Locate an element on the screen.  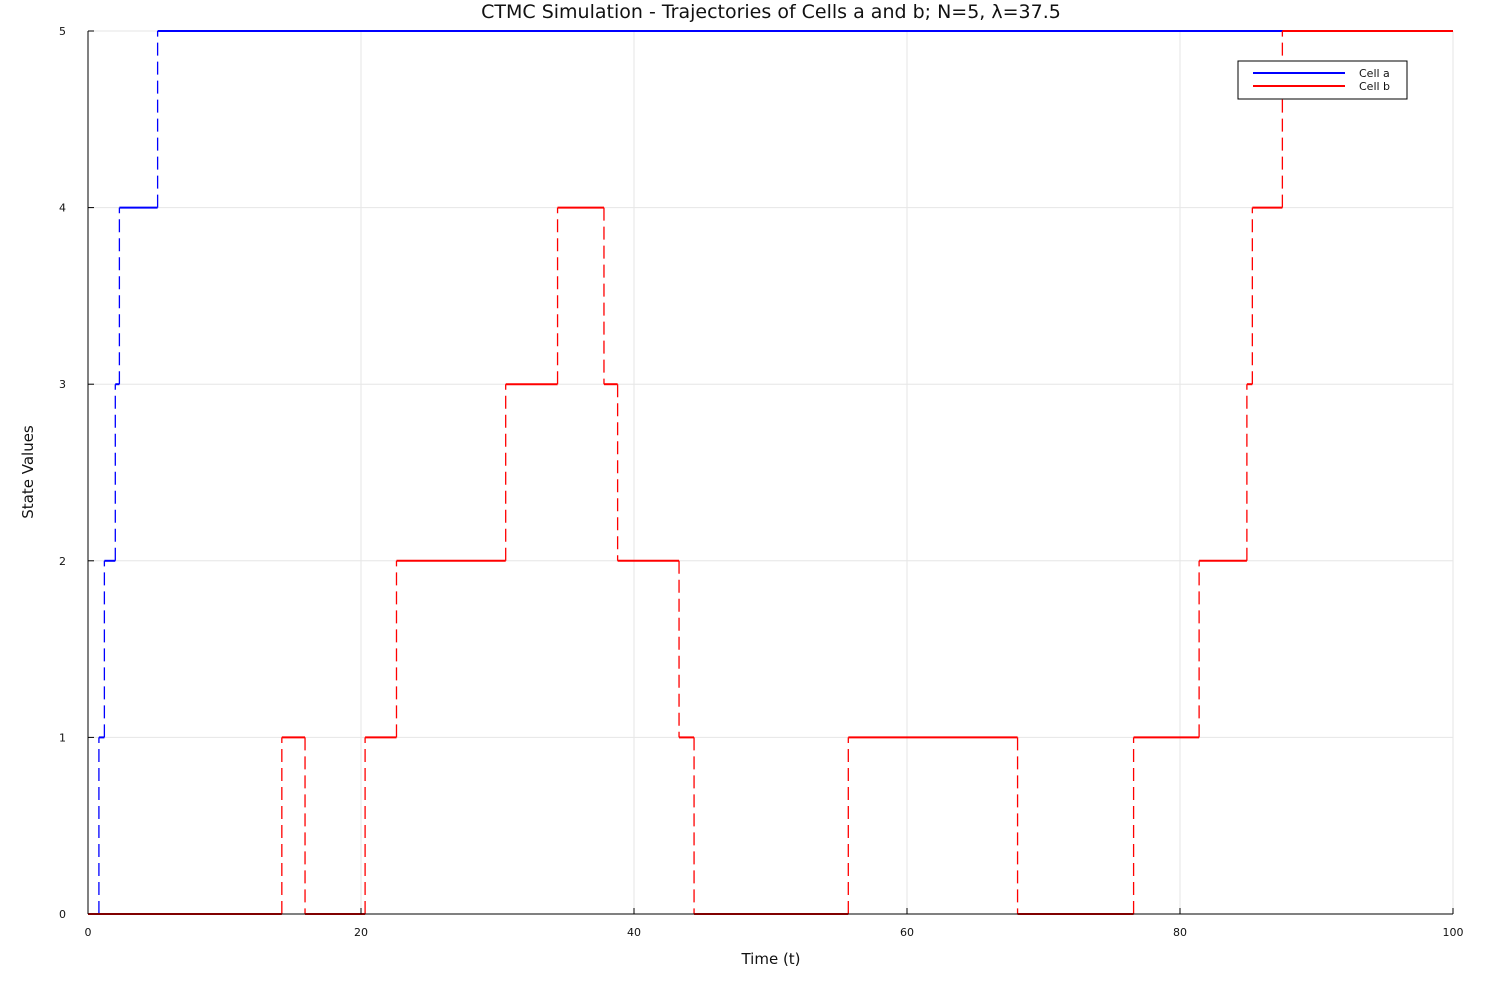
legend-box is located at coordinates (1322, 80).